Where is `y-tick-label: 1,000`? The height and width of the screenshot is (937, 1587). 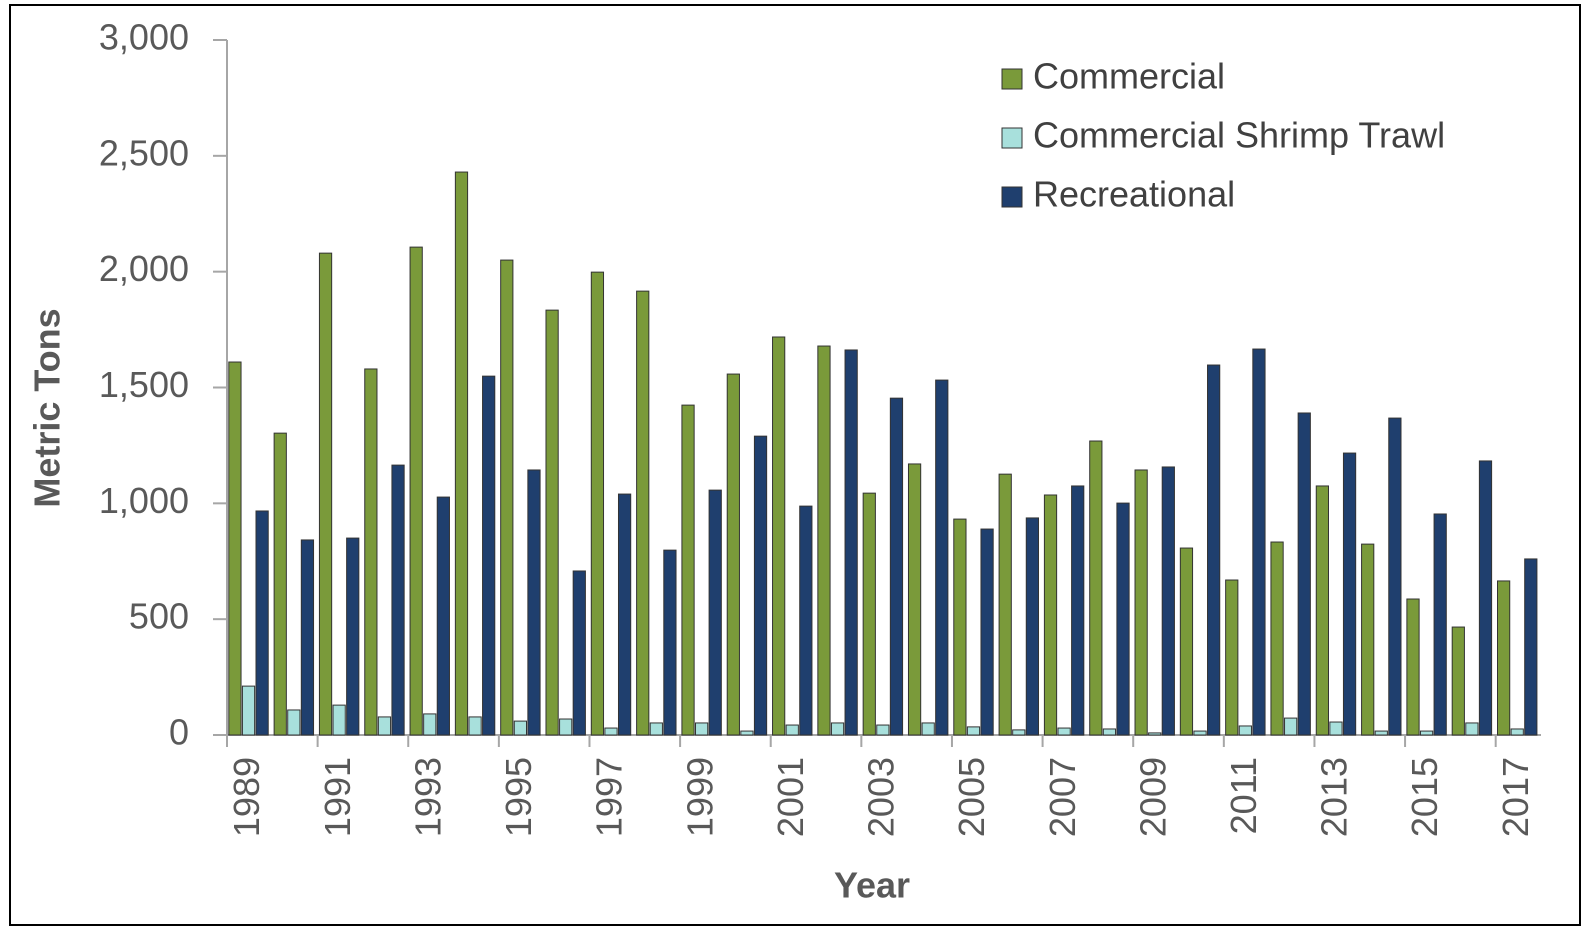 y-tick-label: 1,000 is located at coordinates (144, 500).